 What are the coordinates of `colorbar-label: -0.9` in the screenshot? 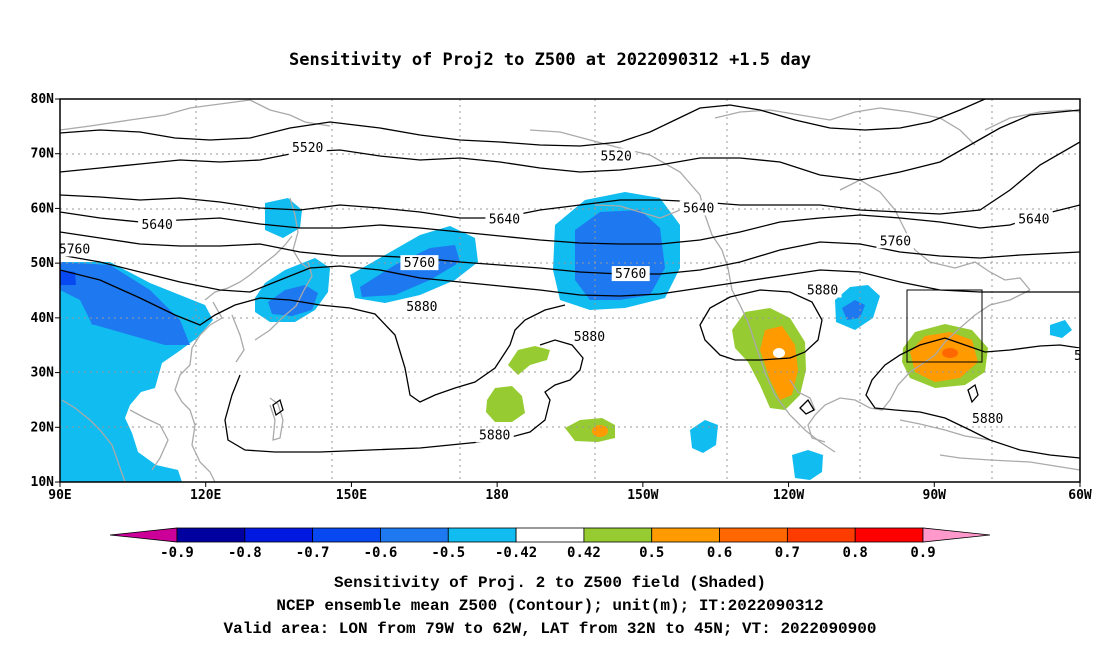 It's located at (177, 553).